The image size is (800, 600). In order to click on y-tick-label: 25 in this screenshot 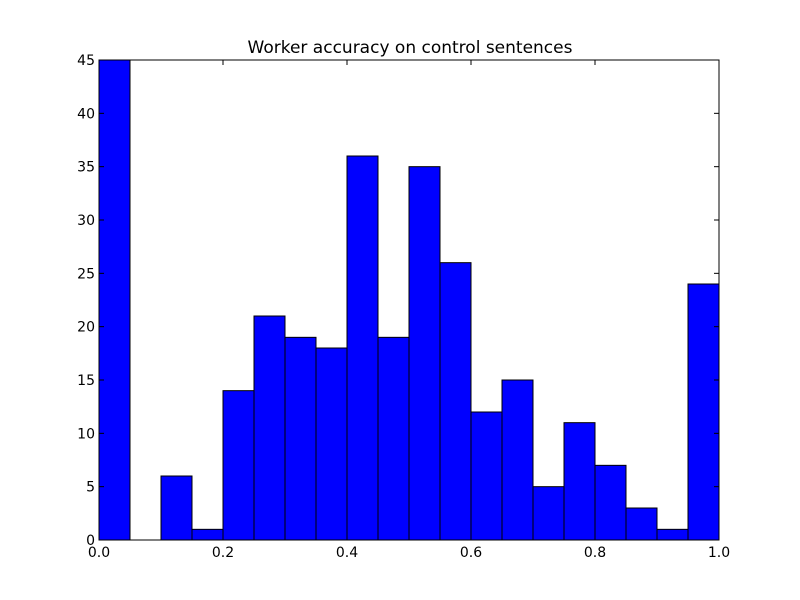, I will do `click(86, 274)`.